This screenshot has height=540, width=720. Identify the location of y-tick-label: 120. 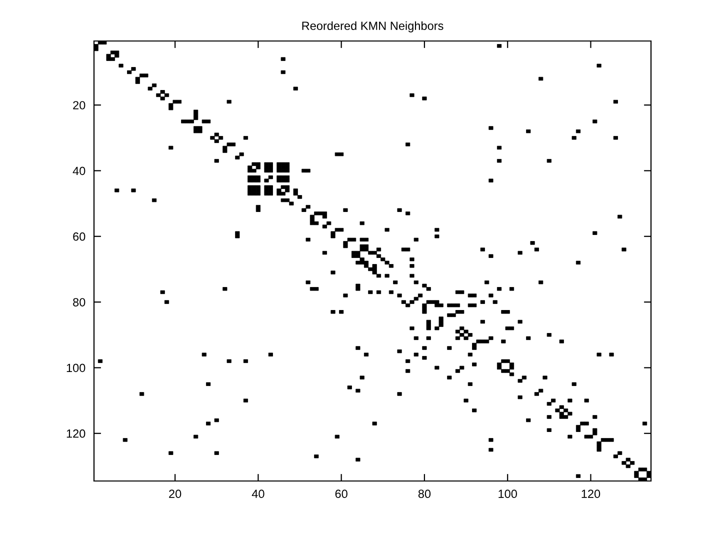
(76, 433).